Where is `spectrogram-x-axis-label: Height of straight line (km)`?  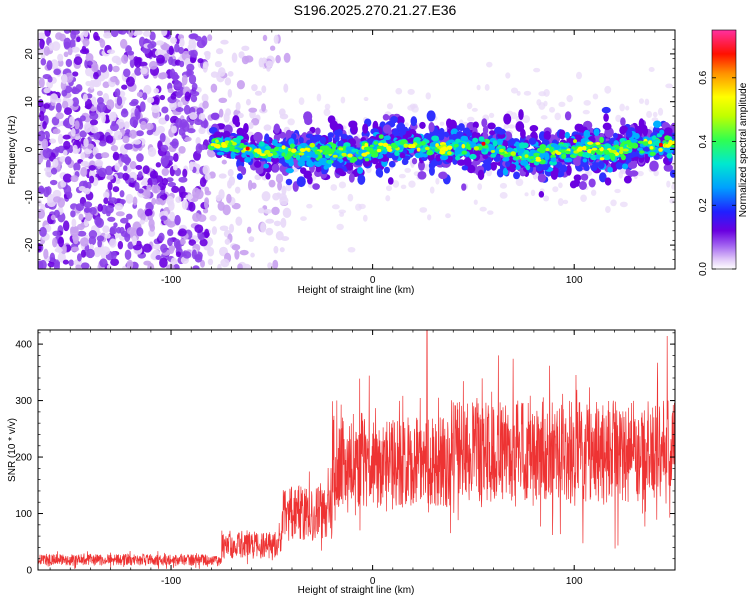
spectrogram-x-axis-label: Height of straight line (km) is located at coordinates (356, 290).